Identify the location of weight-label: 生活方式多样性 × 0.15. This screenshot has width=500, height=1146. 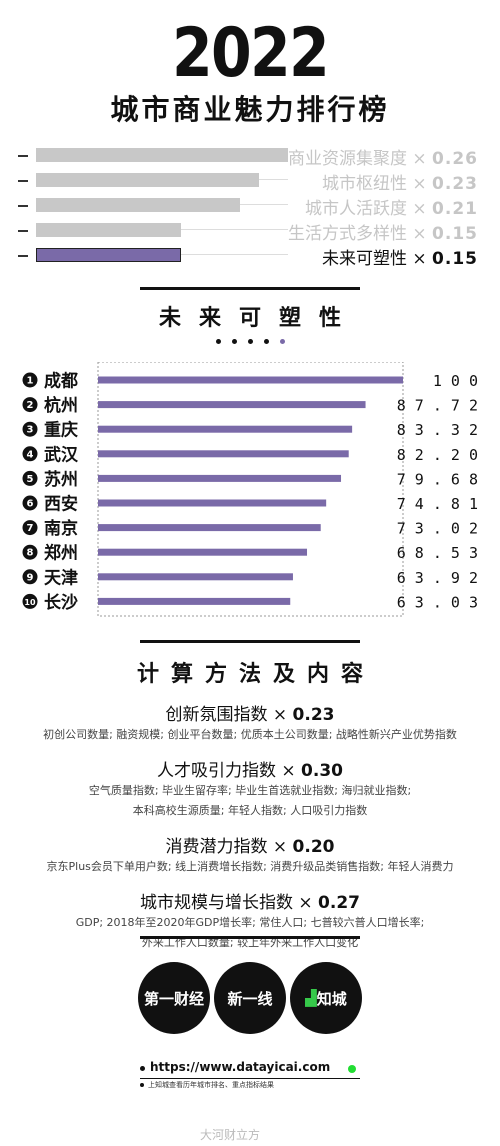
(383, 231).